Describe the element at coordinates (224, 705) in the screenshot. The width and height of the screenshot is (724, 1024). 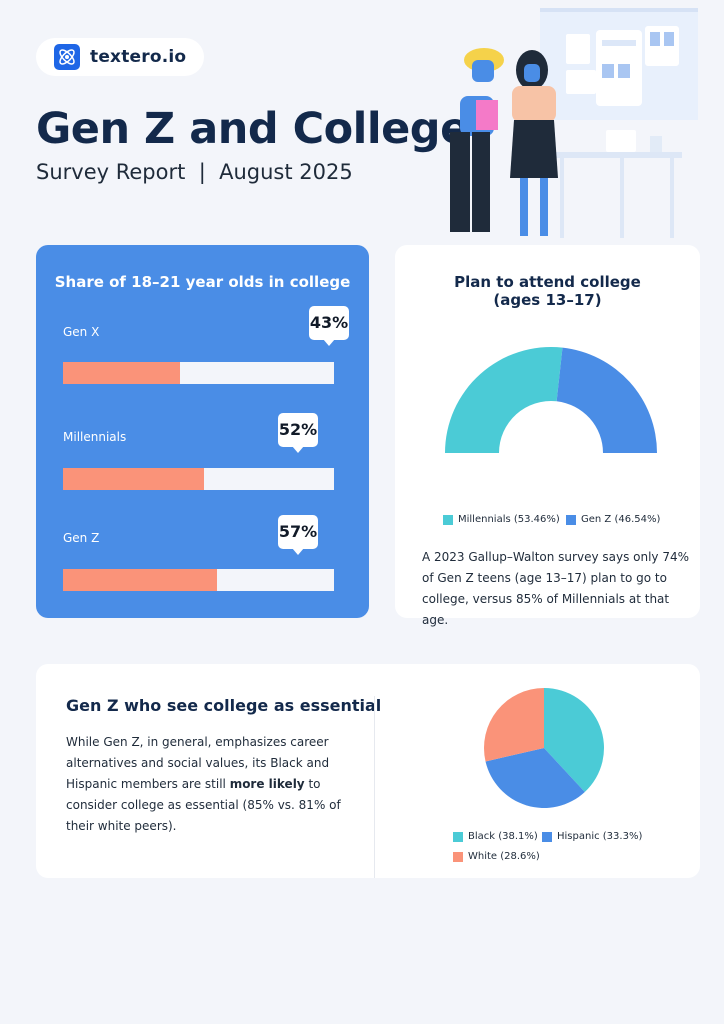
I see `essential-title: Gen Z who see college as essential` at that location.